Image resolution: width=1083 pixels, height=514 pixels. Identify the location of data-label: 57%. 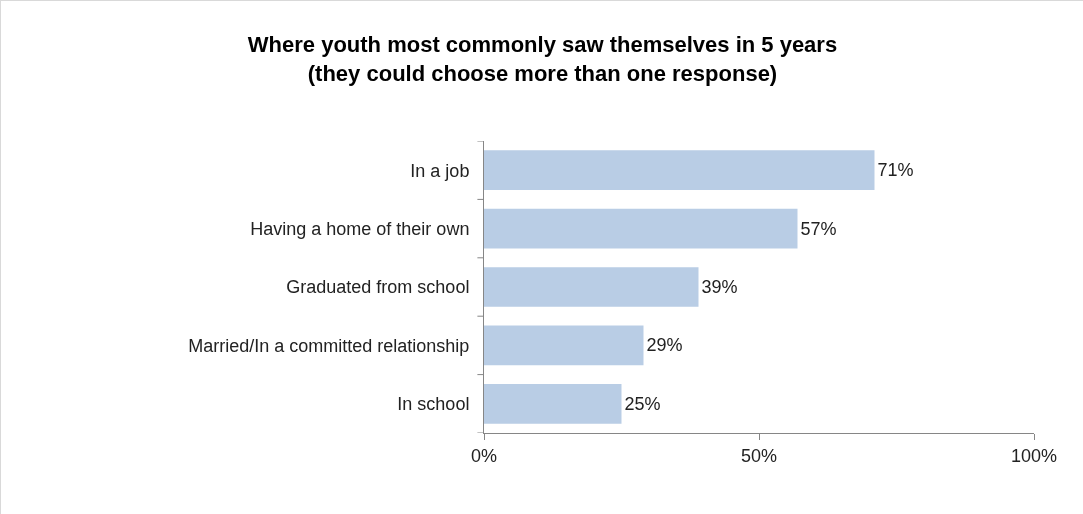
(818, 228).